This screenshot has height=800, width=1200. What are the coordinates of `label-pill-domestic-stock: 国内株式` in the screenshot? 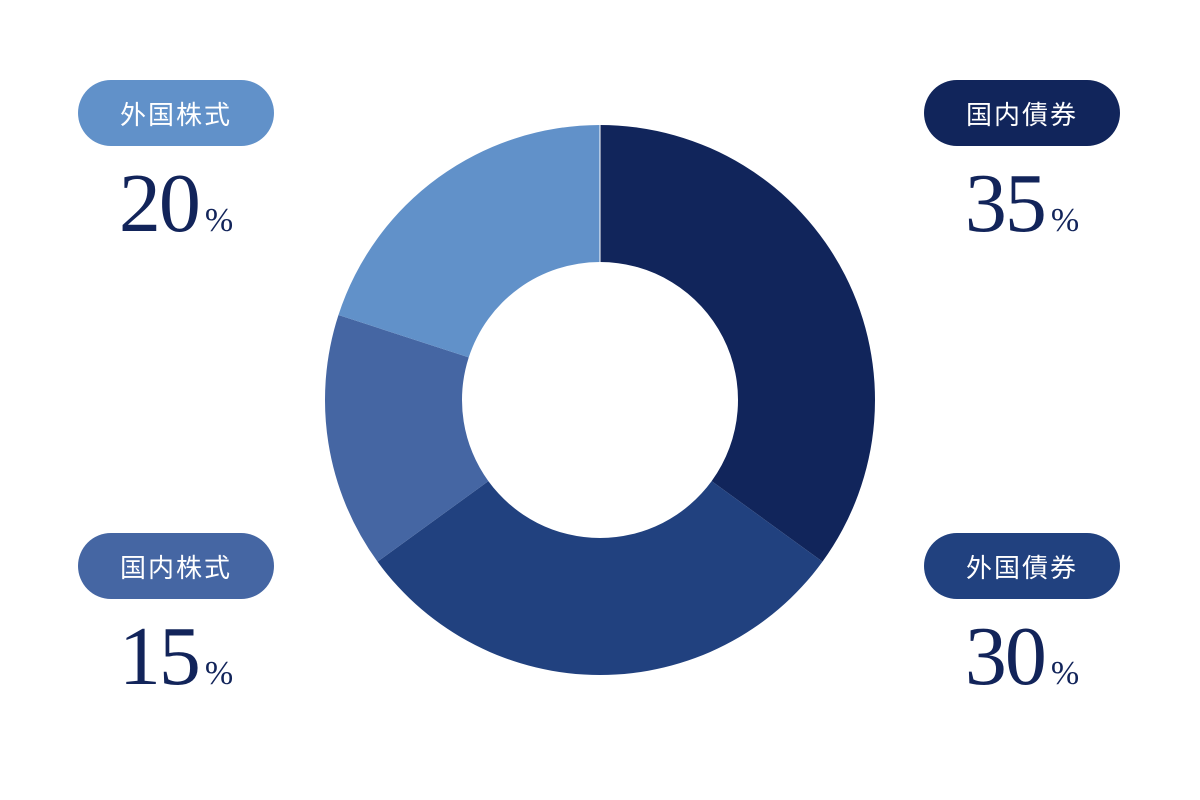 It's located at (176, 566).